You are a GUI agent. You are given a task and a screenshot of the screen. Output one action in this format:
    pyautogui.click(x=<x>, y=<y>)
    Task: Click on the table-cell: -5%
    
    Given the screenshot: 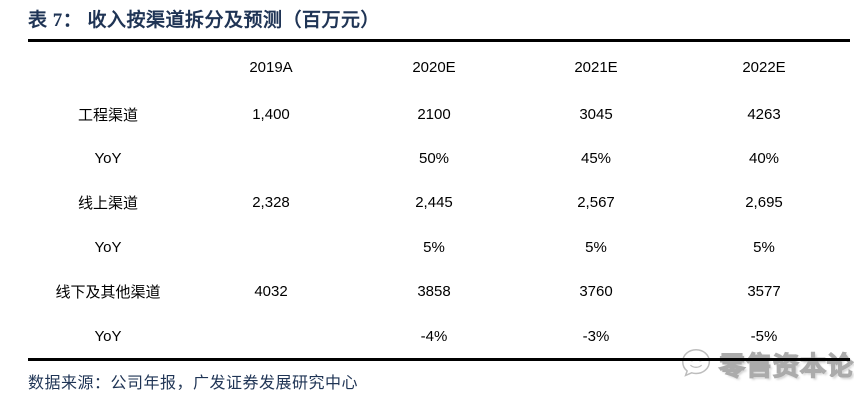 What is the action you would take?
    pyautogui.click(x=764, y=336)
    